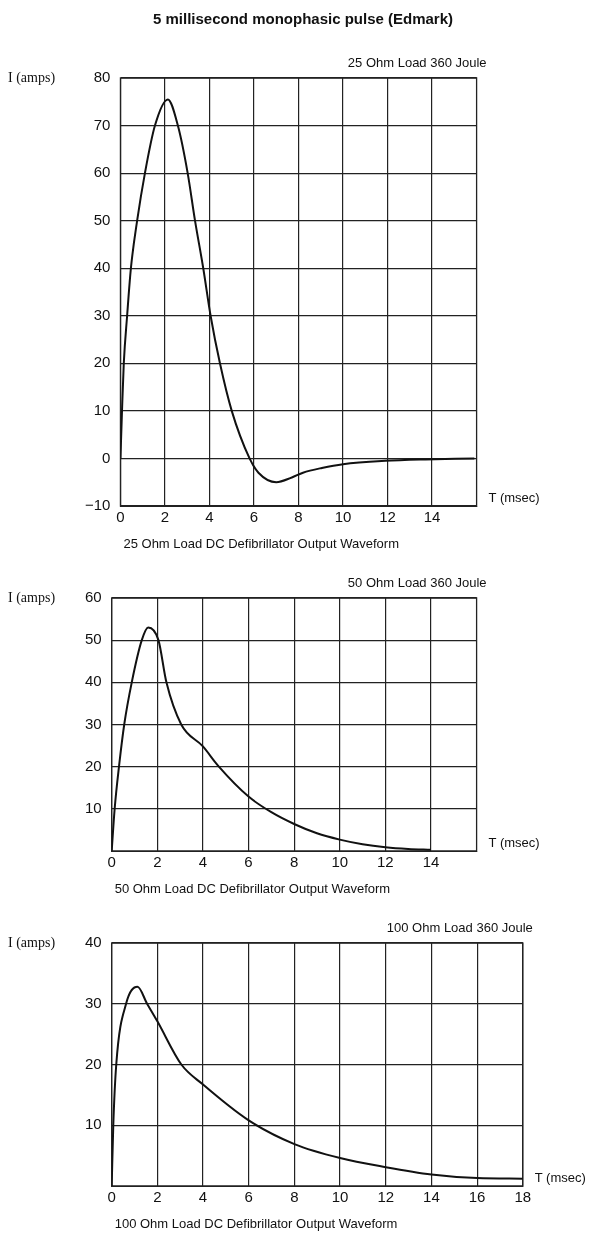 The image size is (607, 1240). What do you see at coordinates (523, 1197) in the screenshot?
I see `x-tick-label: 18` at bounding box center [523, 1197].